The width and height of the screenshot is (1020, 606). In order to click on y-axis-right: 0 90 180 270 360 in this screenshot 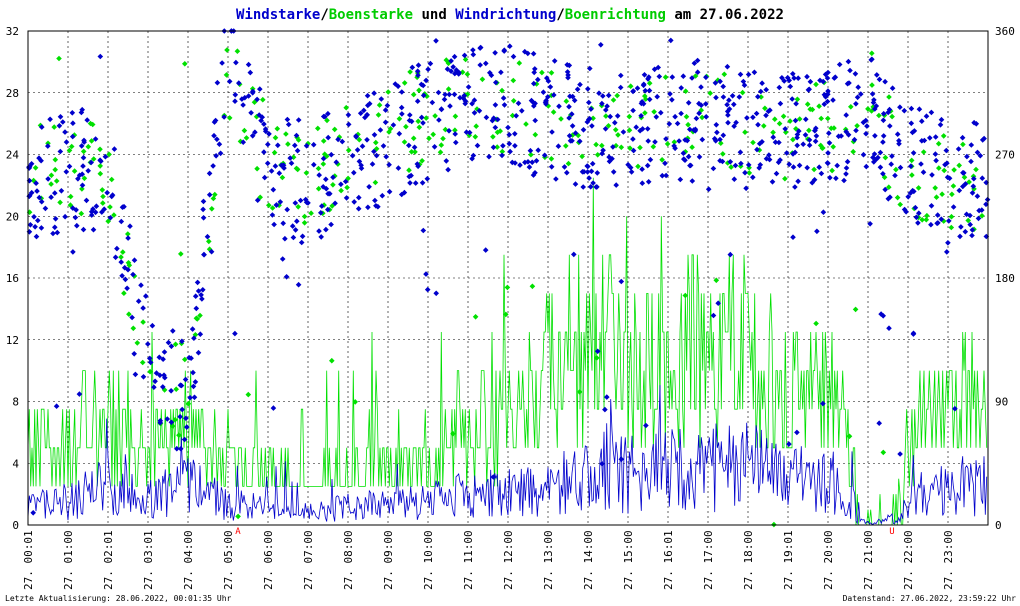, I will do `click(1005, 278)`.